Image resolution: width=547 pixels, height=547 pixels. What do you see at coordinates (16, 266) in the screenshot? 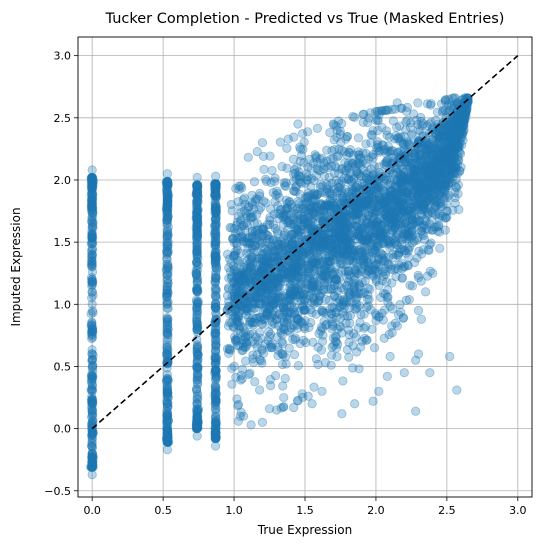
I see `y-axis-label: Imputed Expression` at bounding box center [16, 266].